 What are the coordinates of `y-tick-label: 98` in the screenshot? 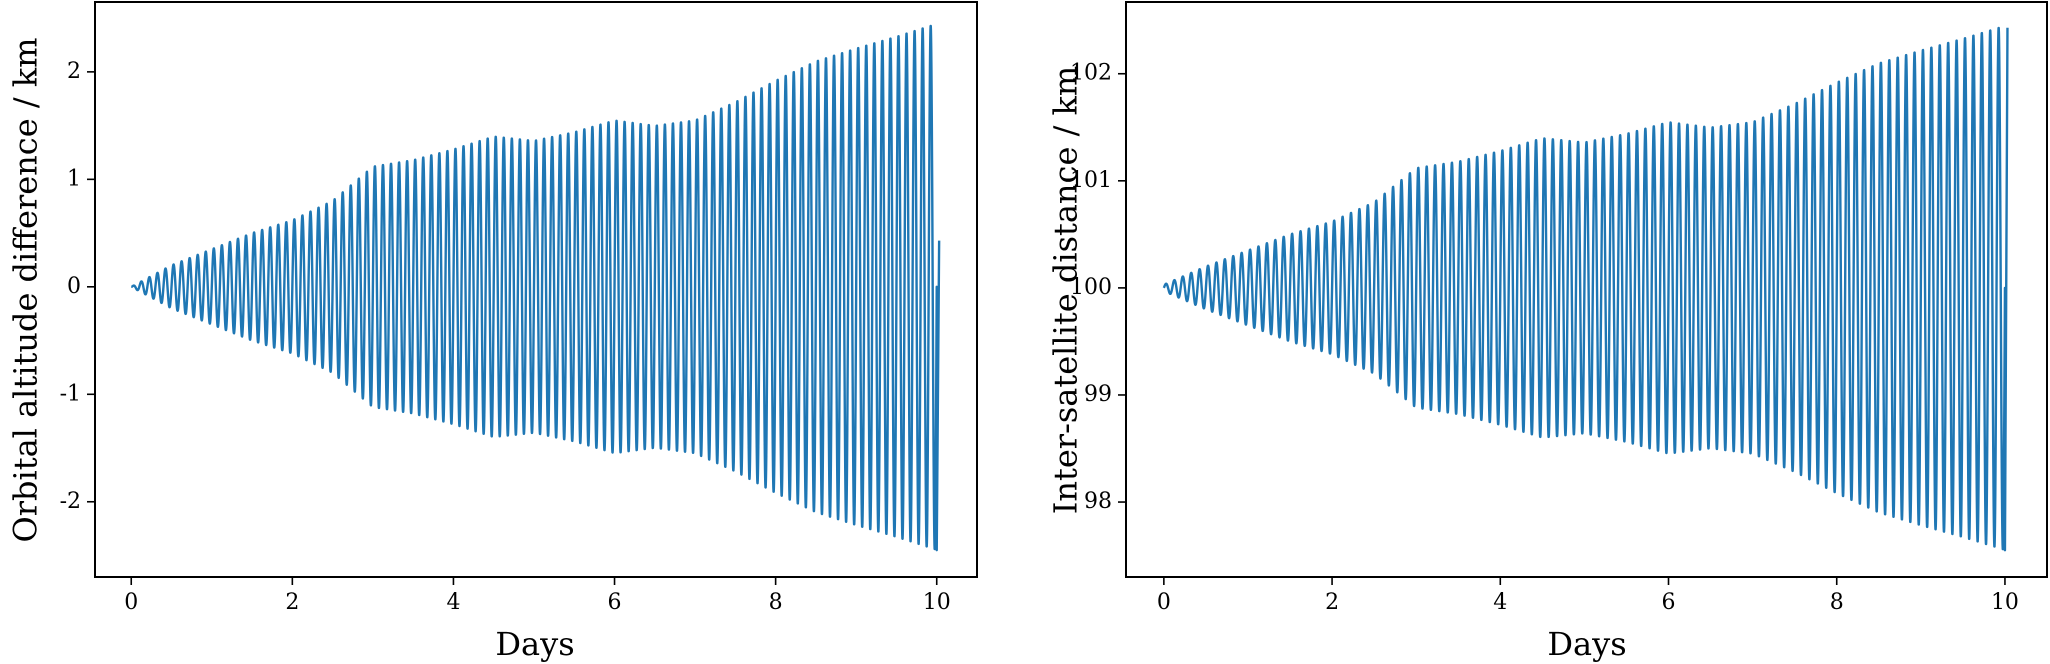 It's located at (1098, 501).